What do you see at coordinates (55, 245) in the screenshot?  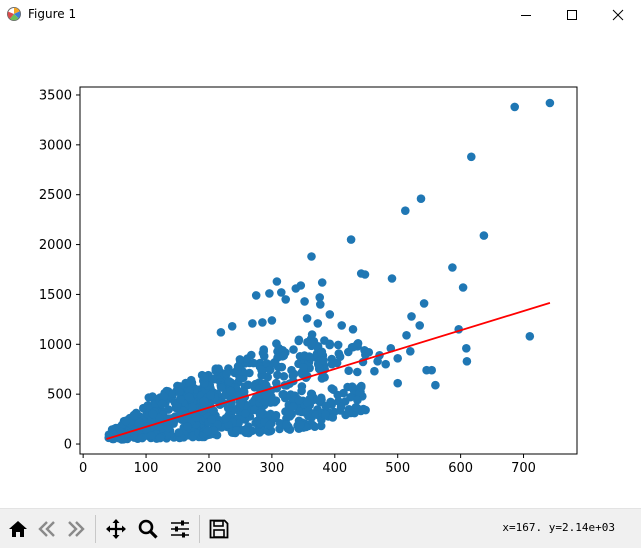 I see `y-tick-label: 2000` at bounding box center [55, 245].